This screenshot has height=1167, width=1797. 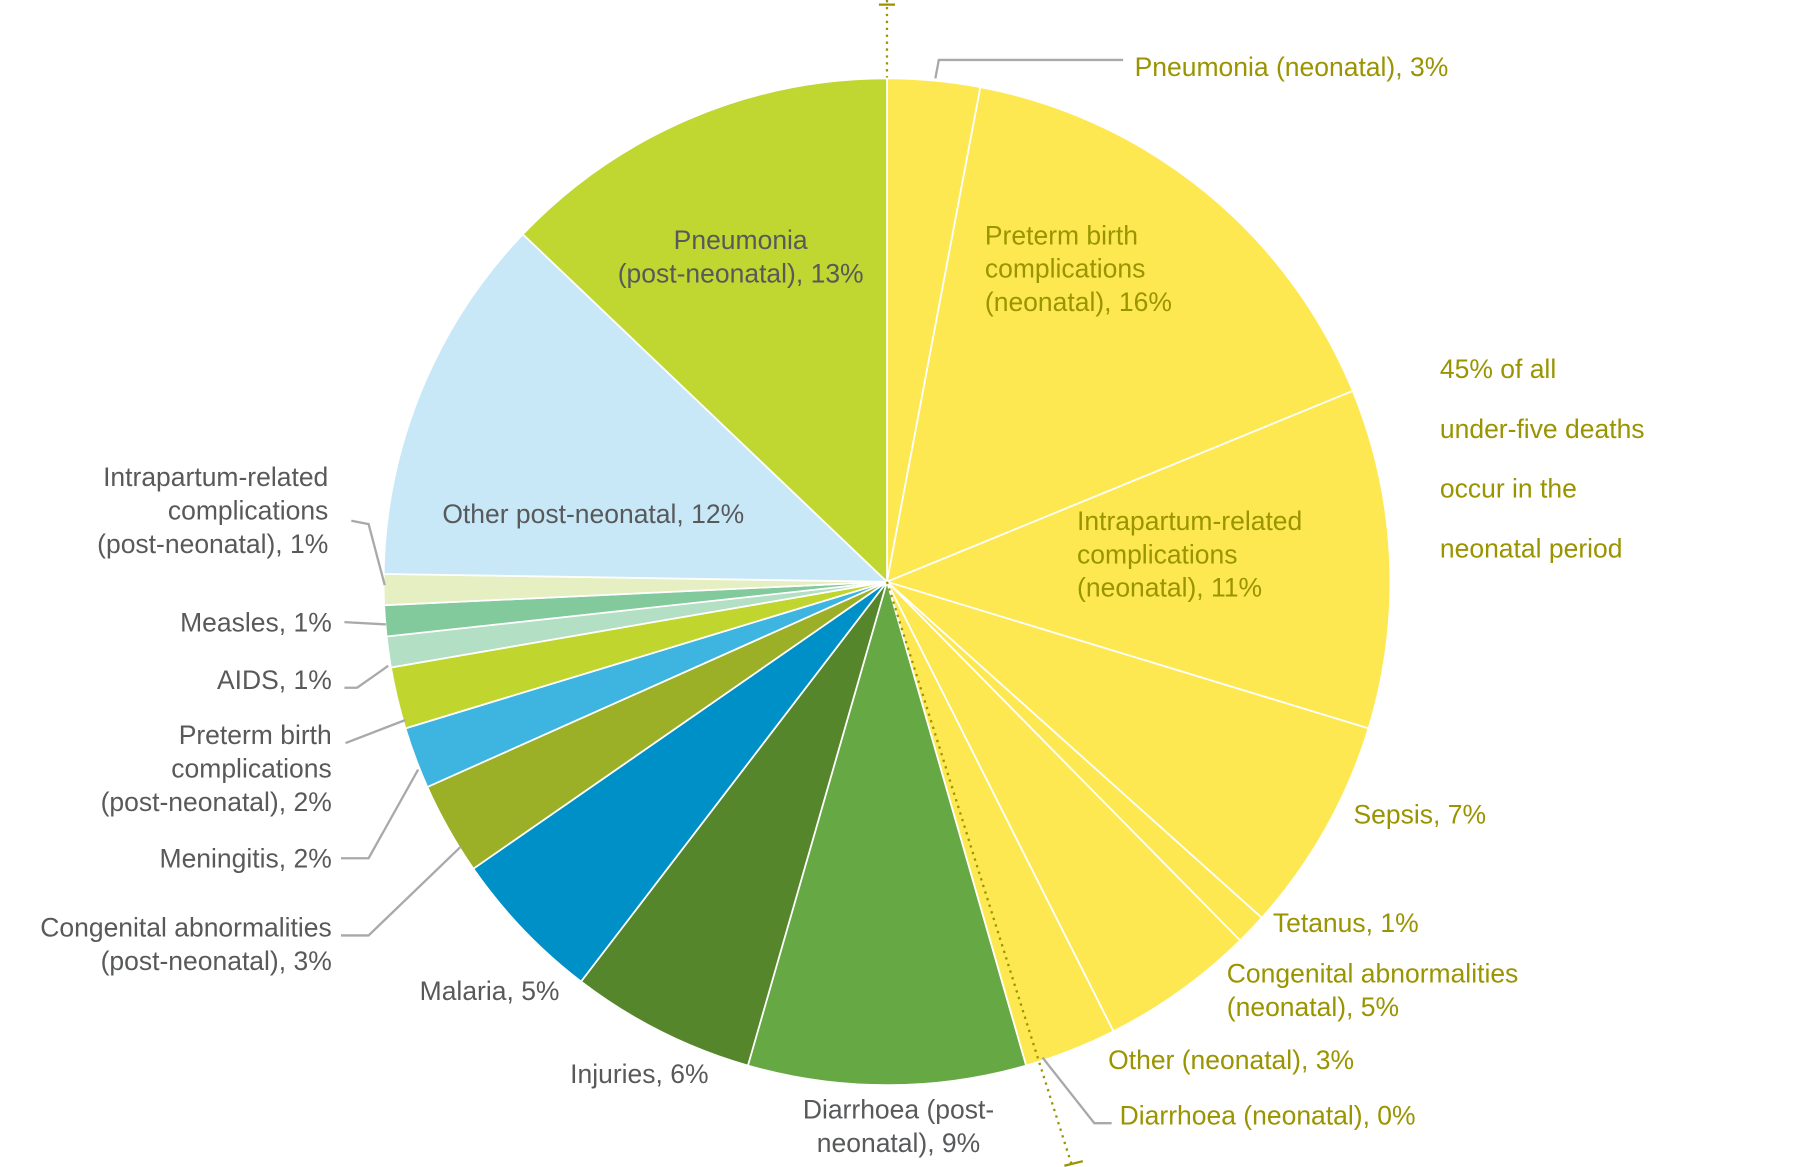 I want to click on divider-cap, so click(x=1074, y=1163).